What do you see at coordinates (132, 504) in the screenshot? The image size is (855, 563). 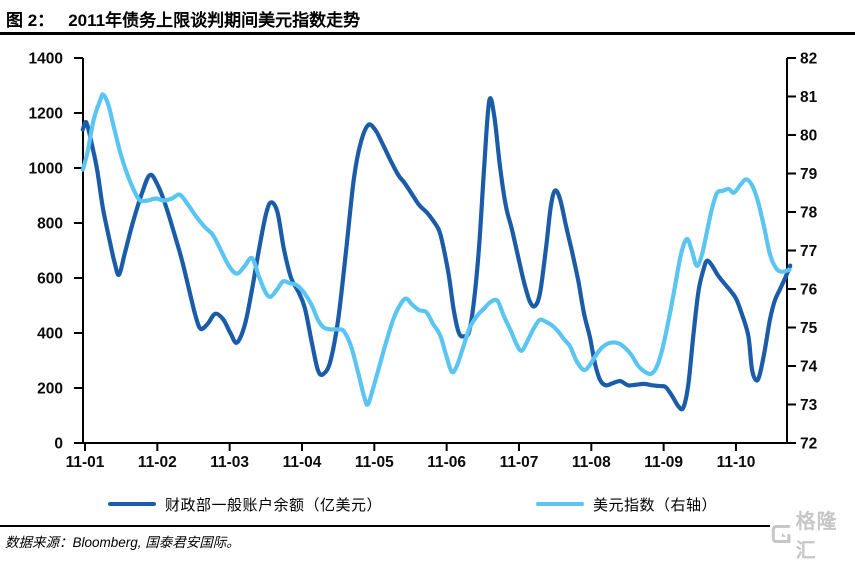 I see `treasury-line-swatch` at bounding box center [132, 504].